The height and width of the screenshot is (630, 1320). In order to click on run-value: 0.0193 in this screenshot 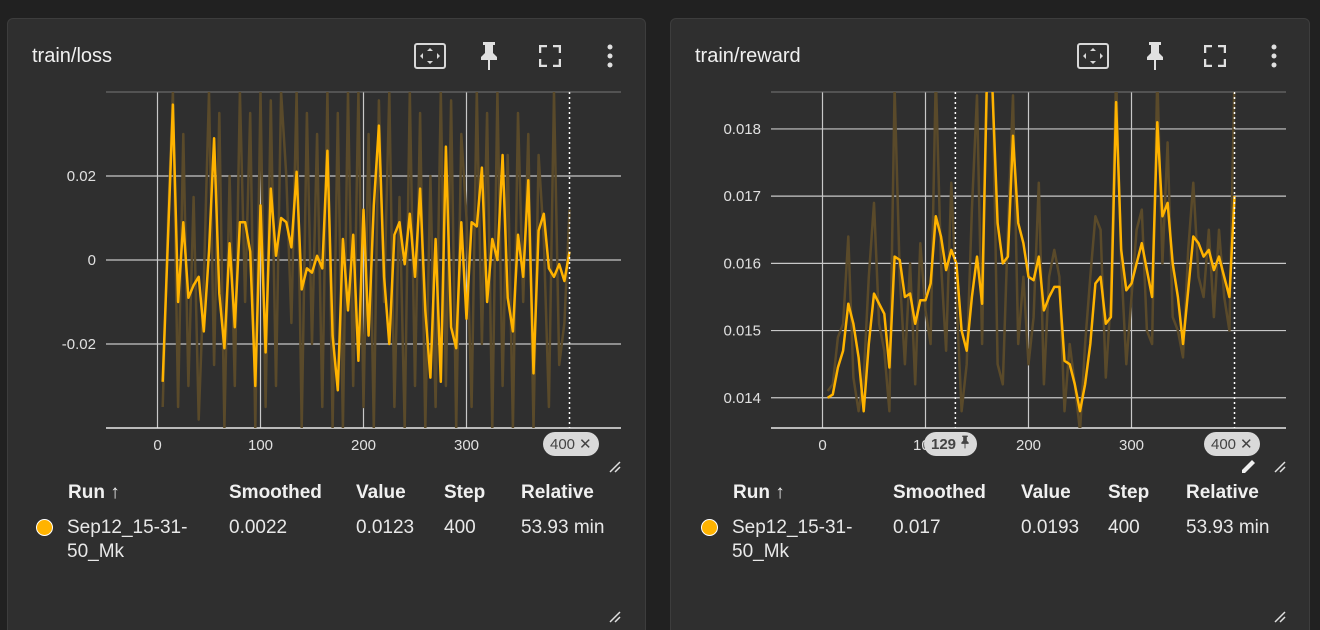, I will do `click(1050, 527)`.